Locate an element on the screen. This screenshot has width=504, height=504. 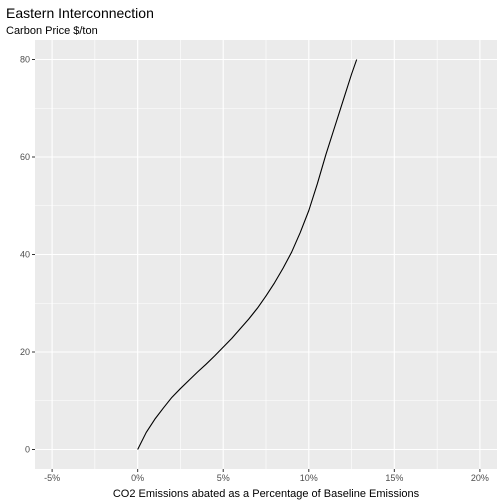
x-tick-label: 15% is located at coordinates (394, 478).